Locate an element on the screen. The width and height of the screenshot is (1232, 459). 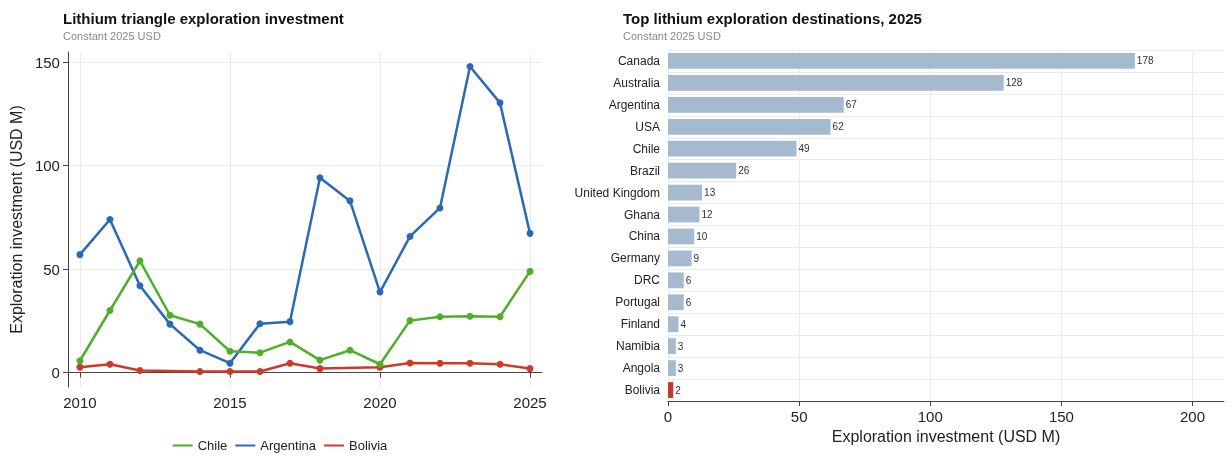
y-tick-label: Brazil is located at coordinates (644, 170).